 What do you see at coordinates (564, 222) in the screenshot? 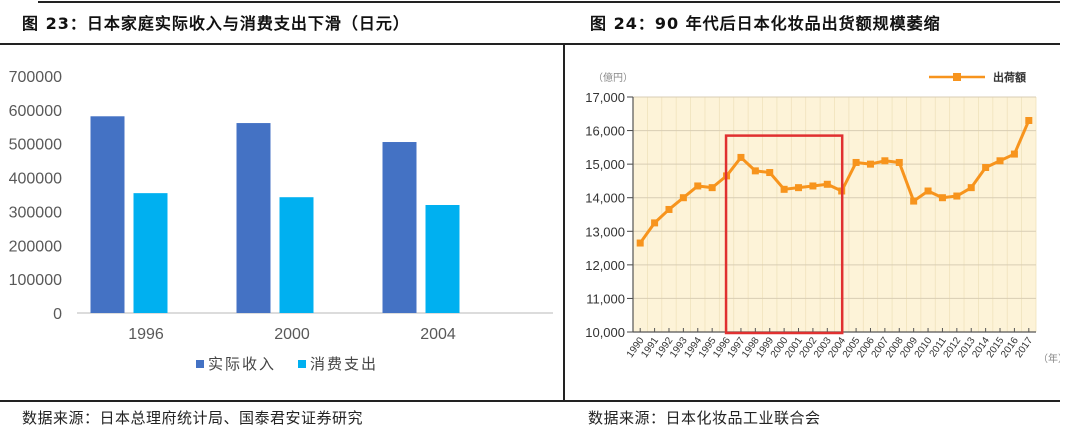
I see `panel-divider` at bounding box center [564, 222].